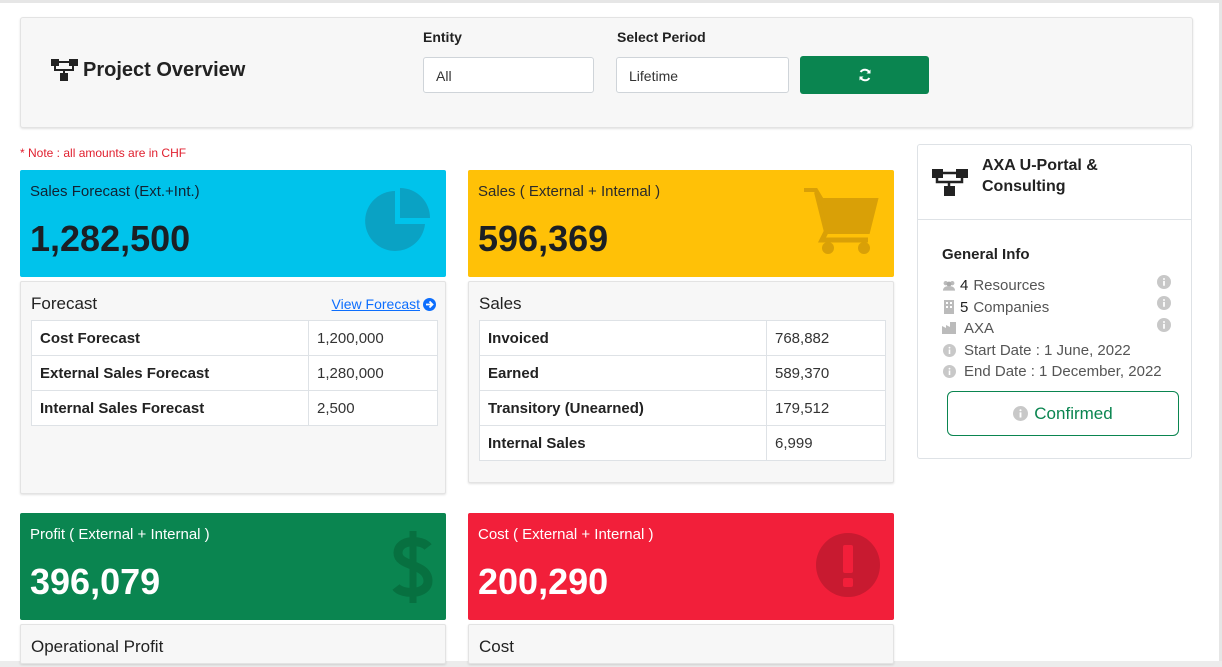 The image size is (1222, 667). I want to click on row-key: Internal Sales Forecast, so click(170, 408).